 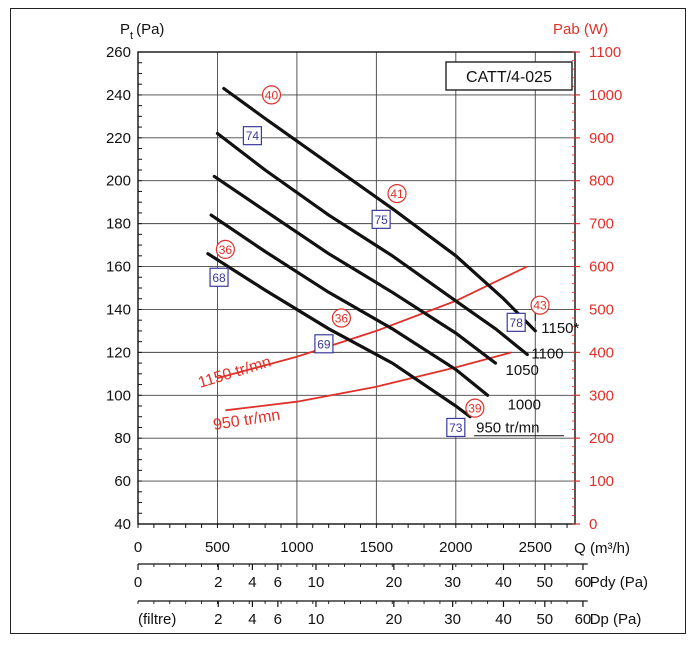 What do you see at coordinates (544, 619) in the screenshot?
I see `dp-scale-tick-label: 50` at bounding box center [544, 619].